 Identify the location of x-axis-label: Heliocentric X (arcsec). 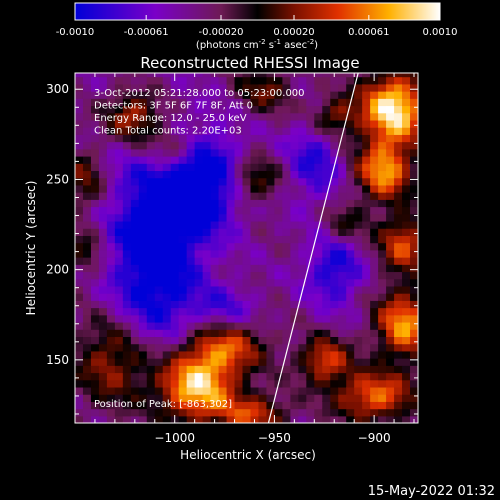
(248, 455).